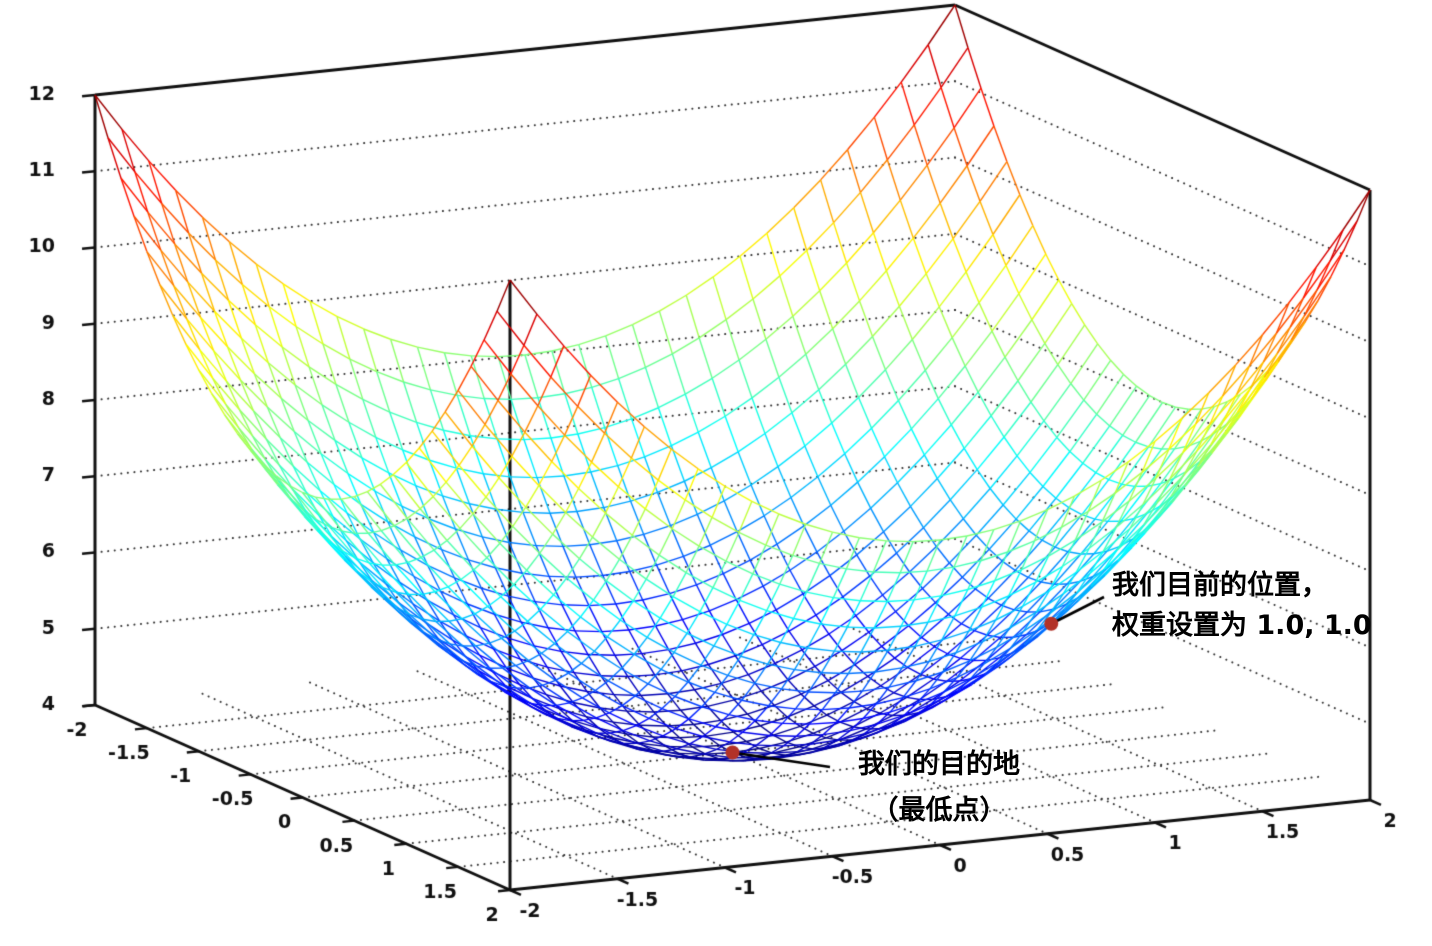 The width and height of the screenshot is (1432, 946). Describe the element at coordinates (939, 764) in the screenshot. I see `annotation-destination-line1: 我们的目的地` at that location.